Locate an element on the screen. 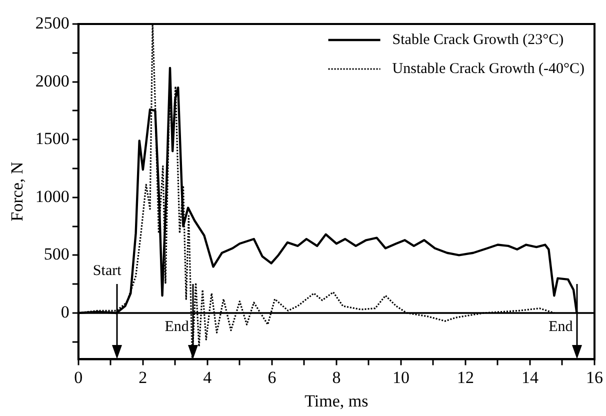 The width and height of the screenshot is (606, 416). legend-label: Unstable Crack Growth (-40°C) is located at coordinates (488, 68).